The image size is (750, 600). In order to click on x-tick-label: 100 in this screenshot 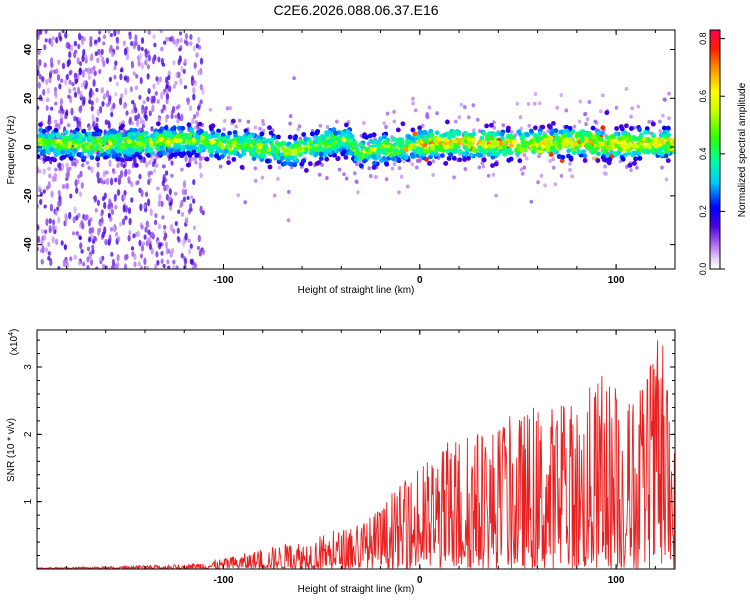, I will do `click(616, 580)`.